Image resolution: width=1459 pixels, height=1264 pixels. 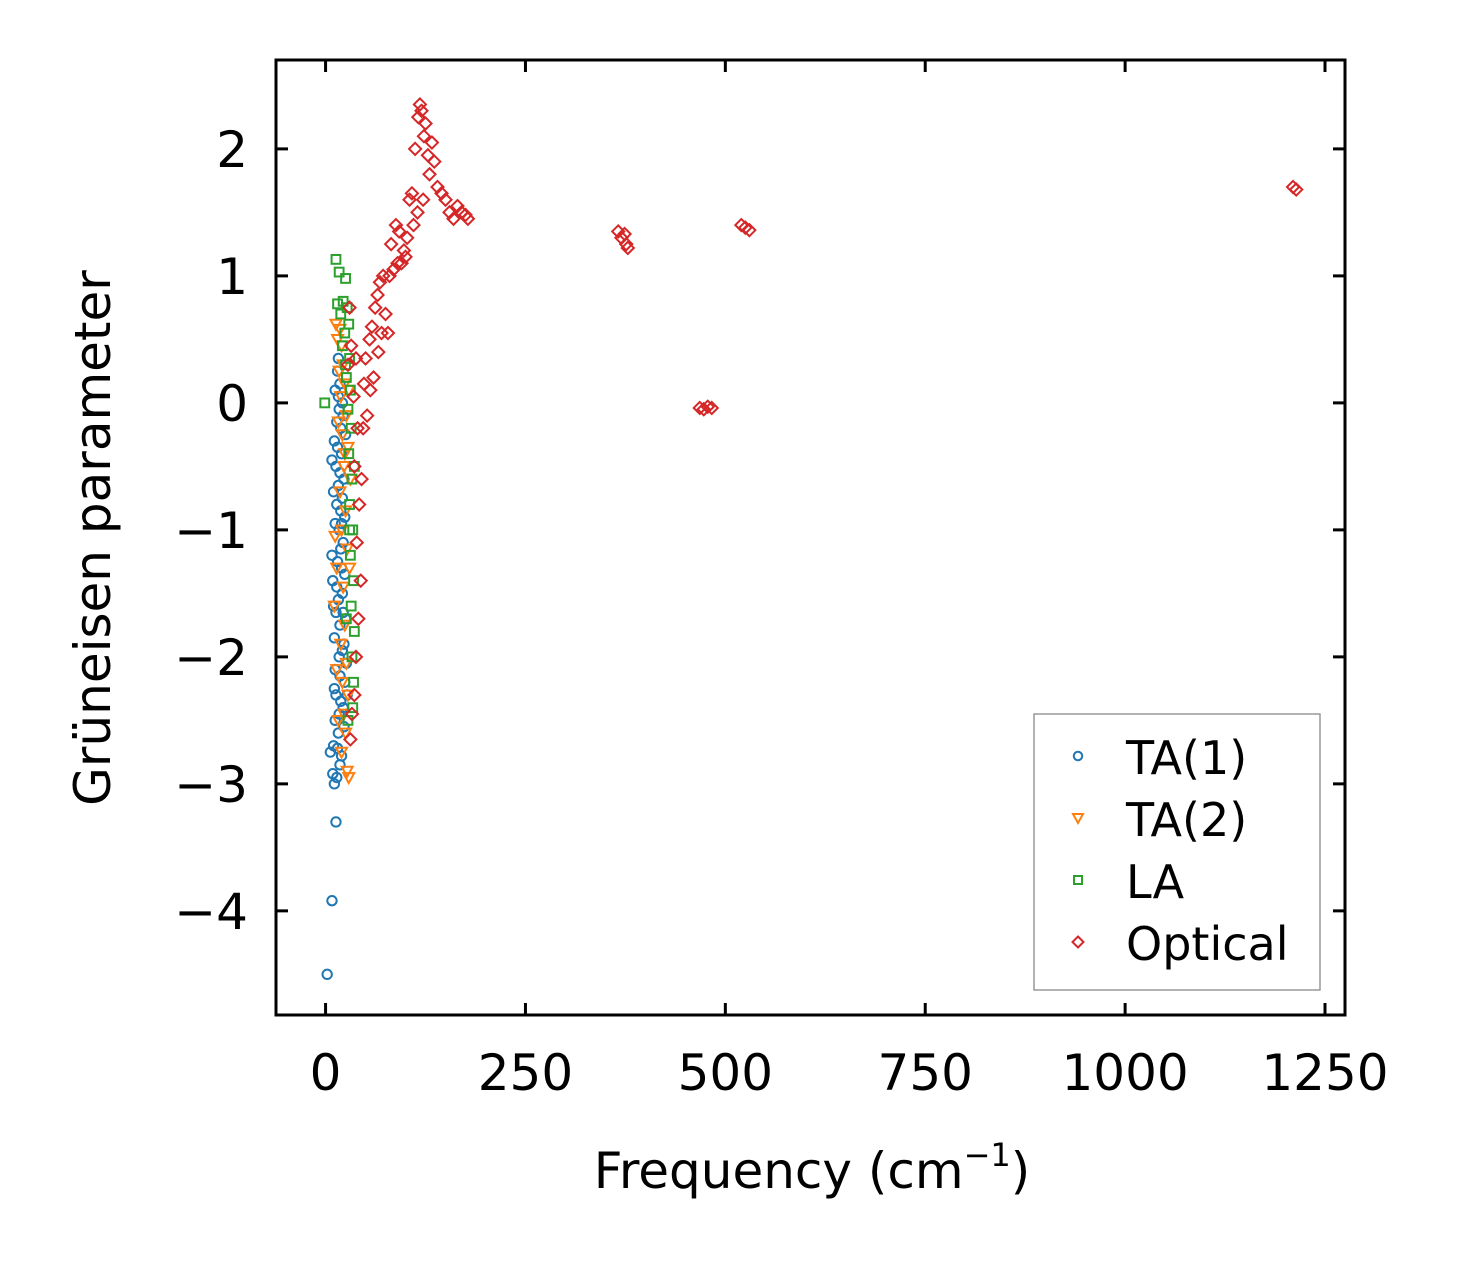 I want to click on y-tick-label: 1, so click(x=232, y=277).